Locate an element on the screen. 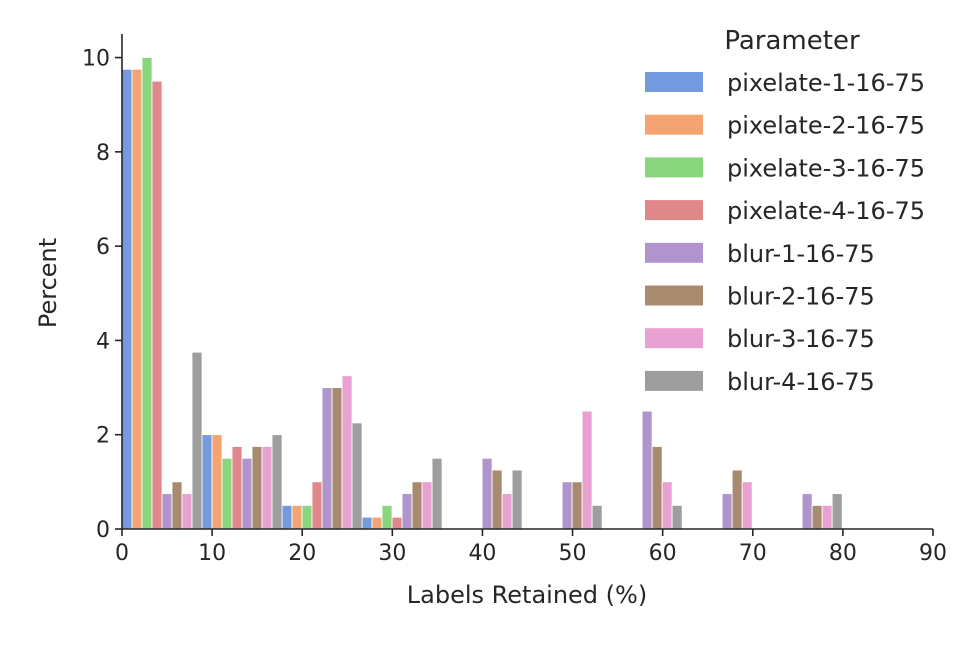 The width and height of the screenshot is (968, 647). y-tick-label: 10 is located at coordinates (96, 59).